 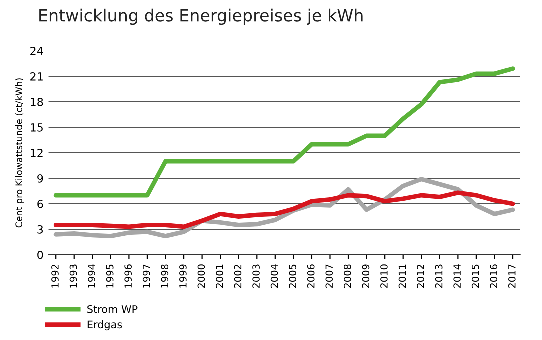 What do you see at coordinates (37, 128) in the screenshot?
I see `y-tick-label: 15` at bounding box center [37, 128].